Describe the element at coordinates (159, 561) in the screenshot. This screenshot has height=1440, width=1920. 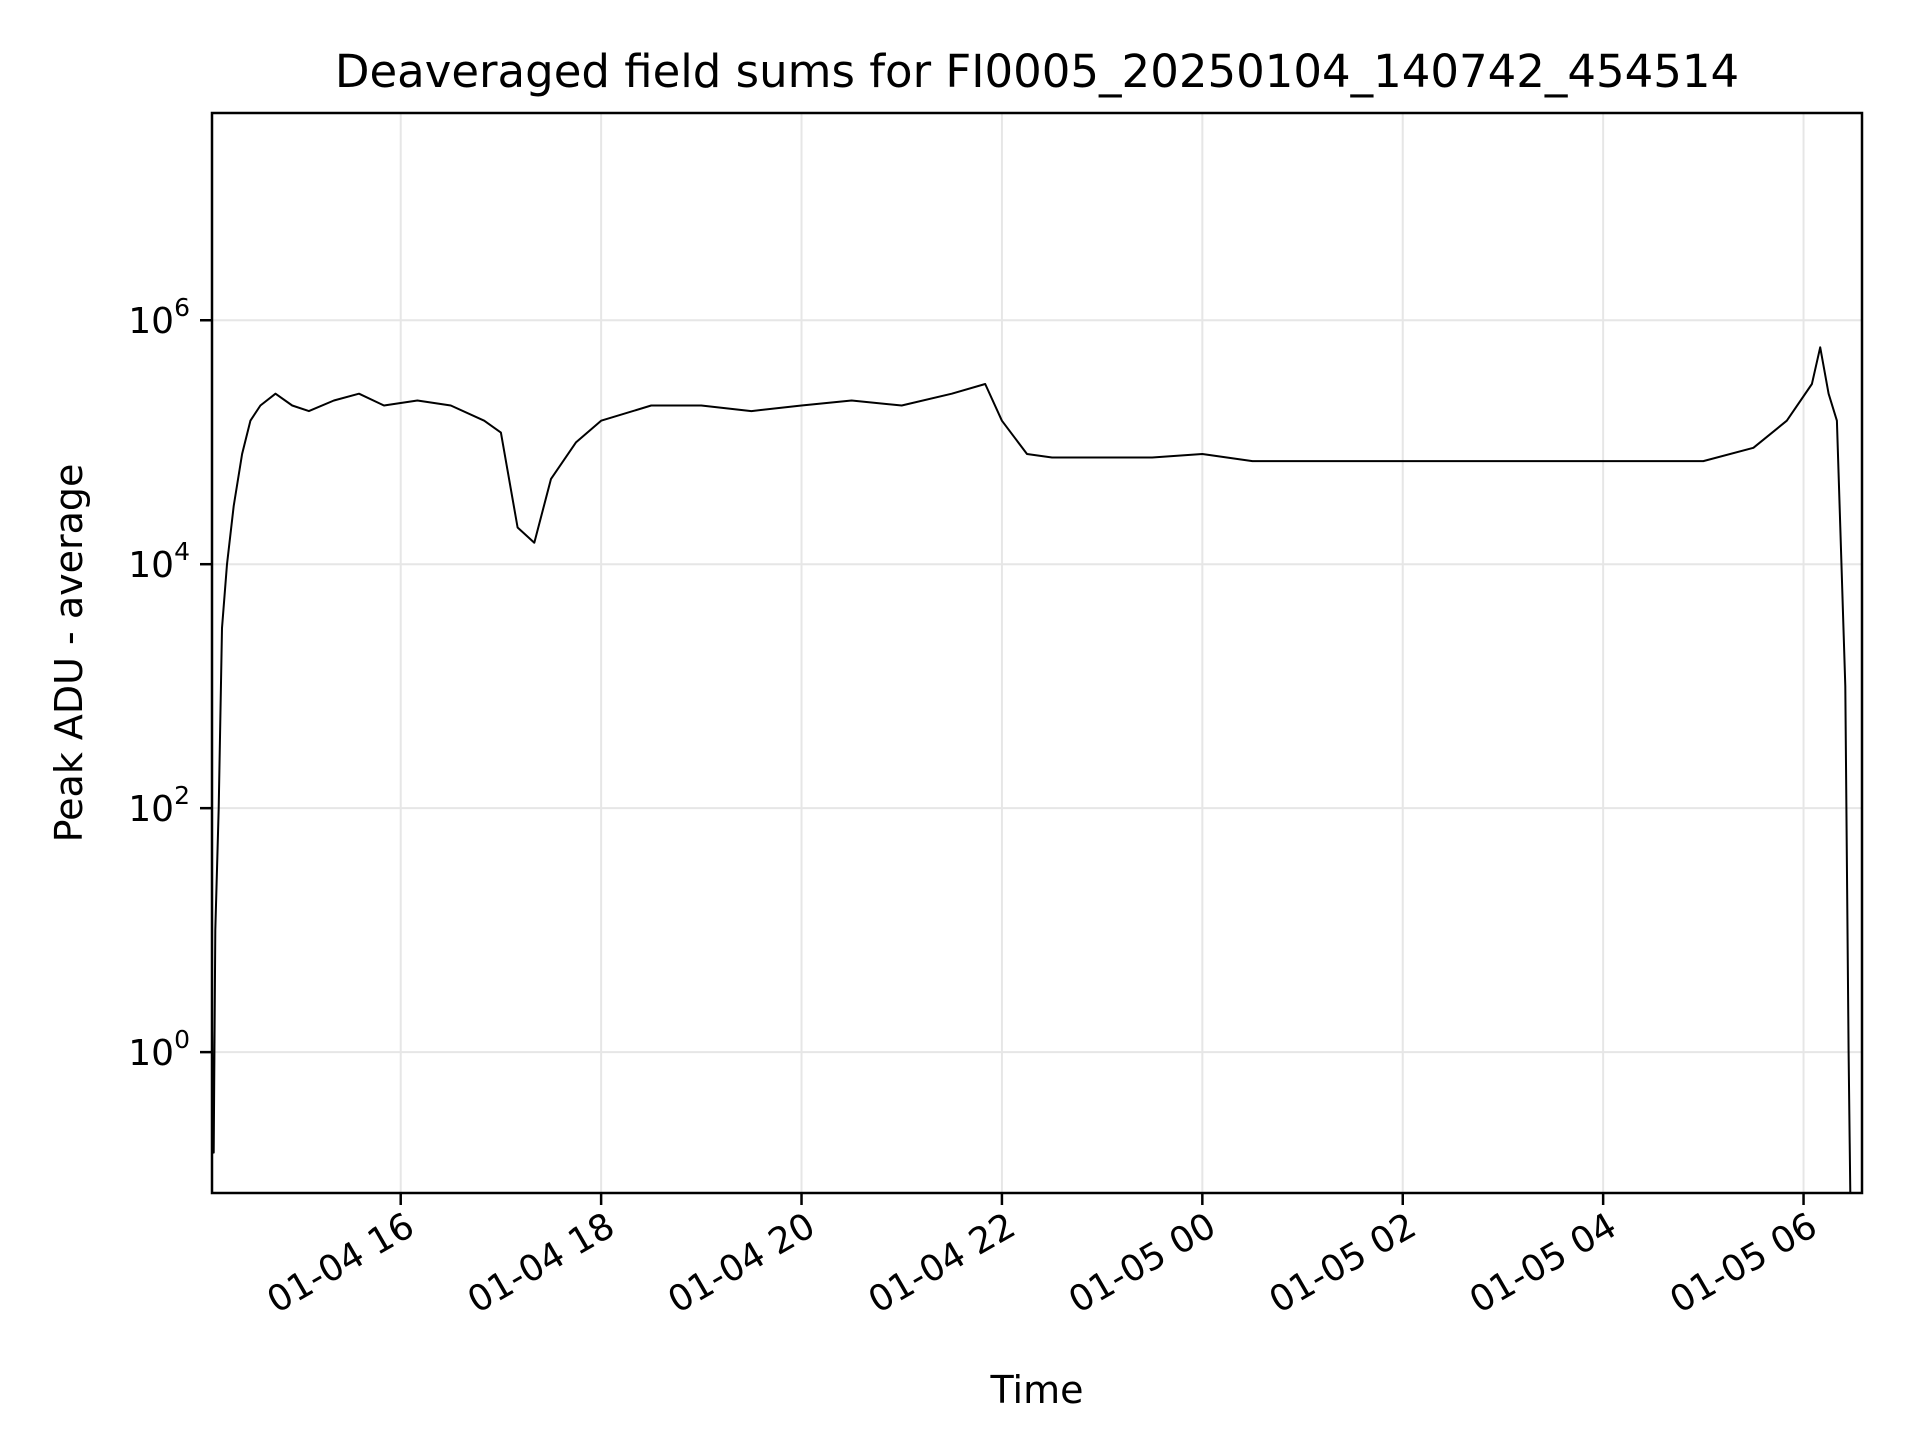
I see `y-tick-label: 10⁴` at that location.